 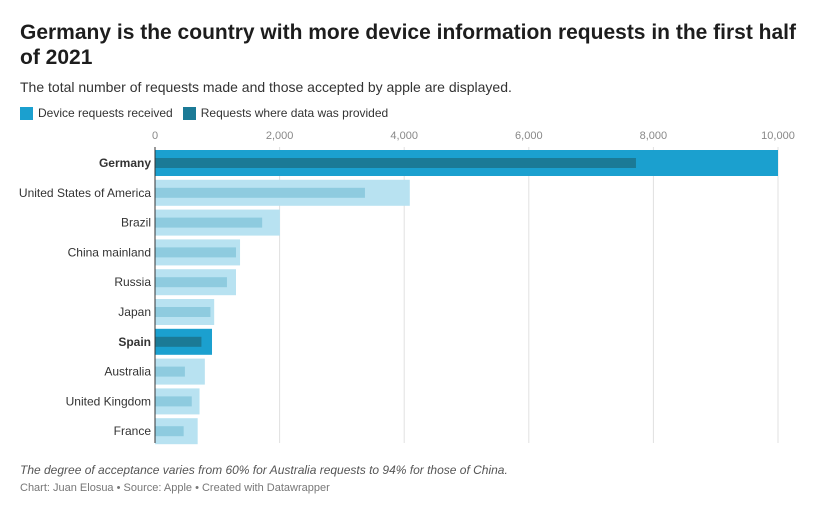 What do you see at coordinates (280, 136) in the screenshot?
I see `x-tick-label: 2,000` at bounding box center [280, 136].